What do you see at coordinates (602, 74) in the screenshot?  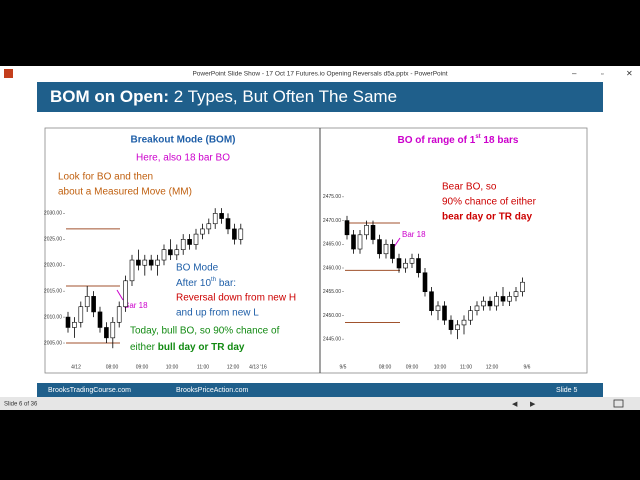 I see `restore: ▫` at bounding box center [602, 74].